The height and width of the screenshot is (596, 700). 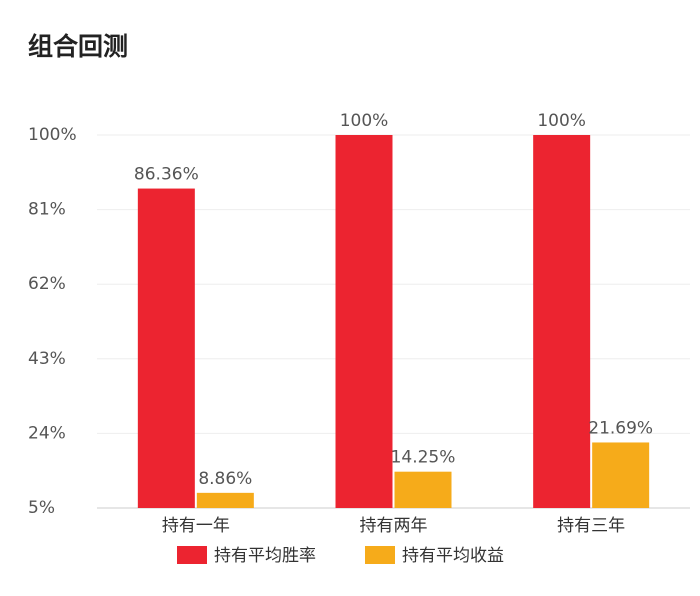 What do you see at coordinates (265, 556) in the screenshot?
I see `legend-label: 持有平均胜率` at bounding box center [265, 556].